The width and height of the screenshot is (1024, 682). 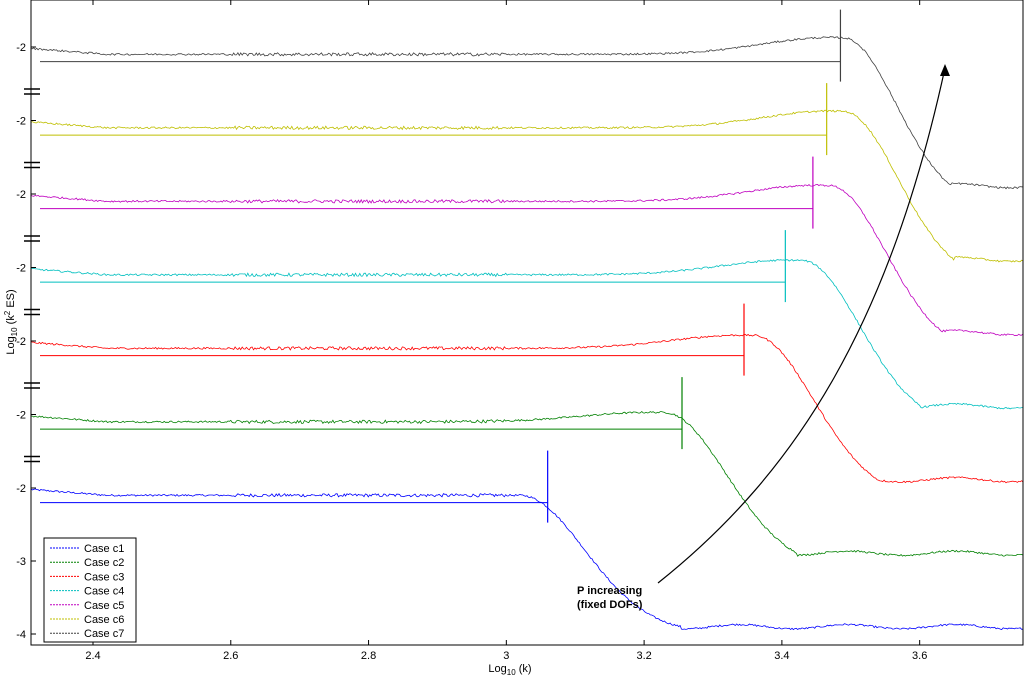 What do you see at coordinates (104, 549) in the screenshot?
I see `legend-label-c1: Case c1` at bounding box center [104, 549].